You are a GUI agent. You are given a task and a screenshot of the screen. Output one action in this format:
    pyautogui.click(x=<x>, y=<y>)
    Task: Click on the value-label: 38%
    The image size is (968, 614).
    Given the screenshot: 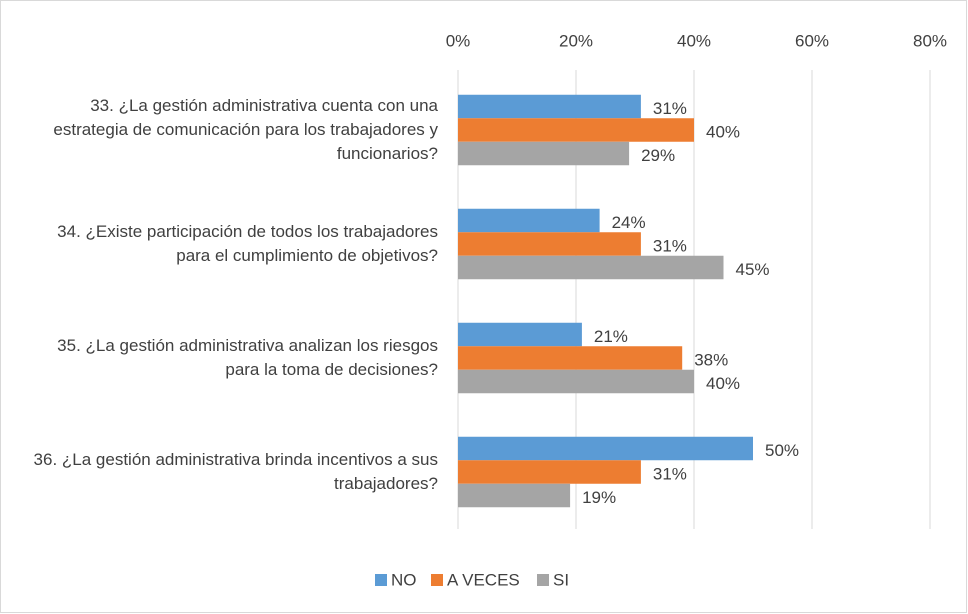 What is the action you would take?
    pyautogui.click(x=711, y=359)
    